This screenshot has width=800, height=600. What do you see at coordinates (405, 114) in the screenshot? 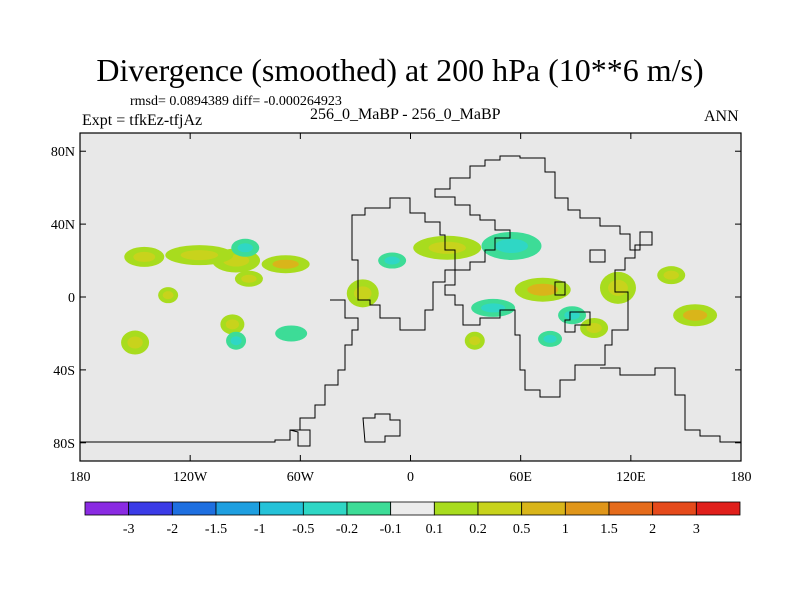
I see `center-label: 256_0_MaBP - 256_0_MaBP` at bounding box center [405, 114].